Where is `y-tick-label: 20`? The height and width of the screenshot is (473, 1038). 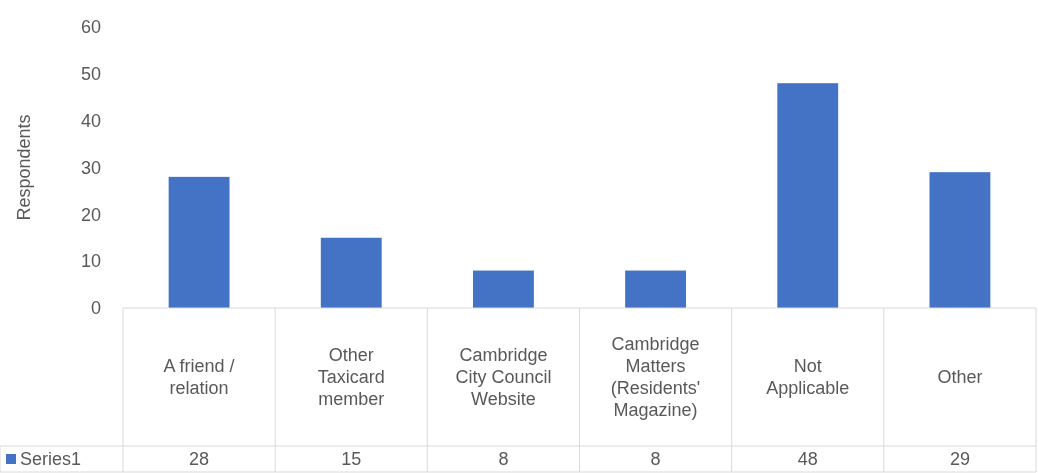 y-tick-label: 20 is located at coordinates (90, 214).